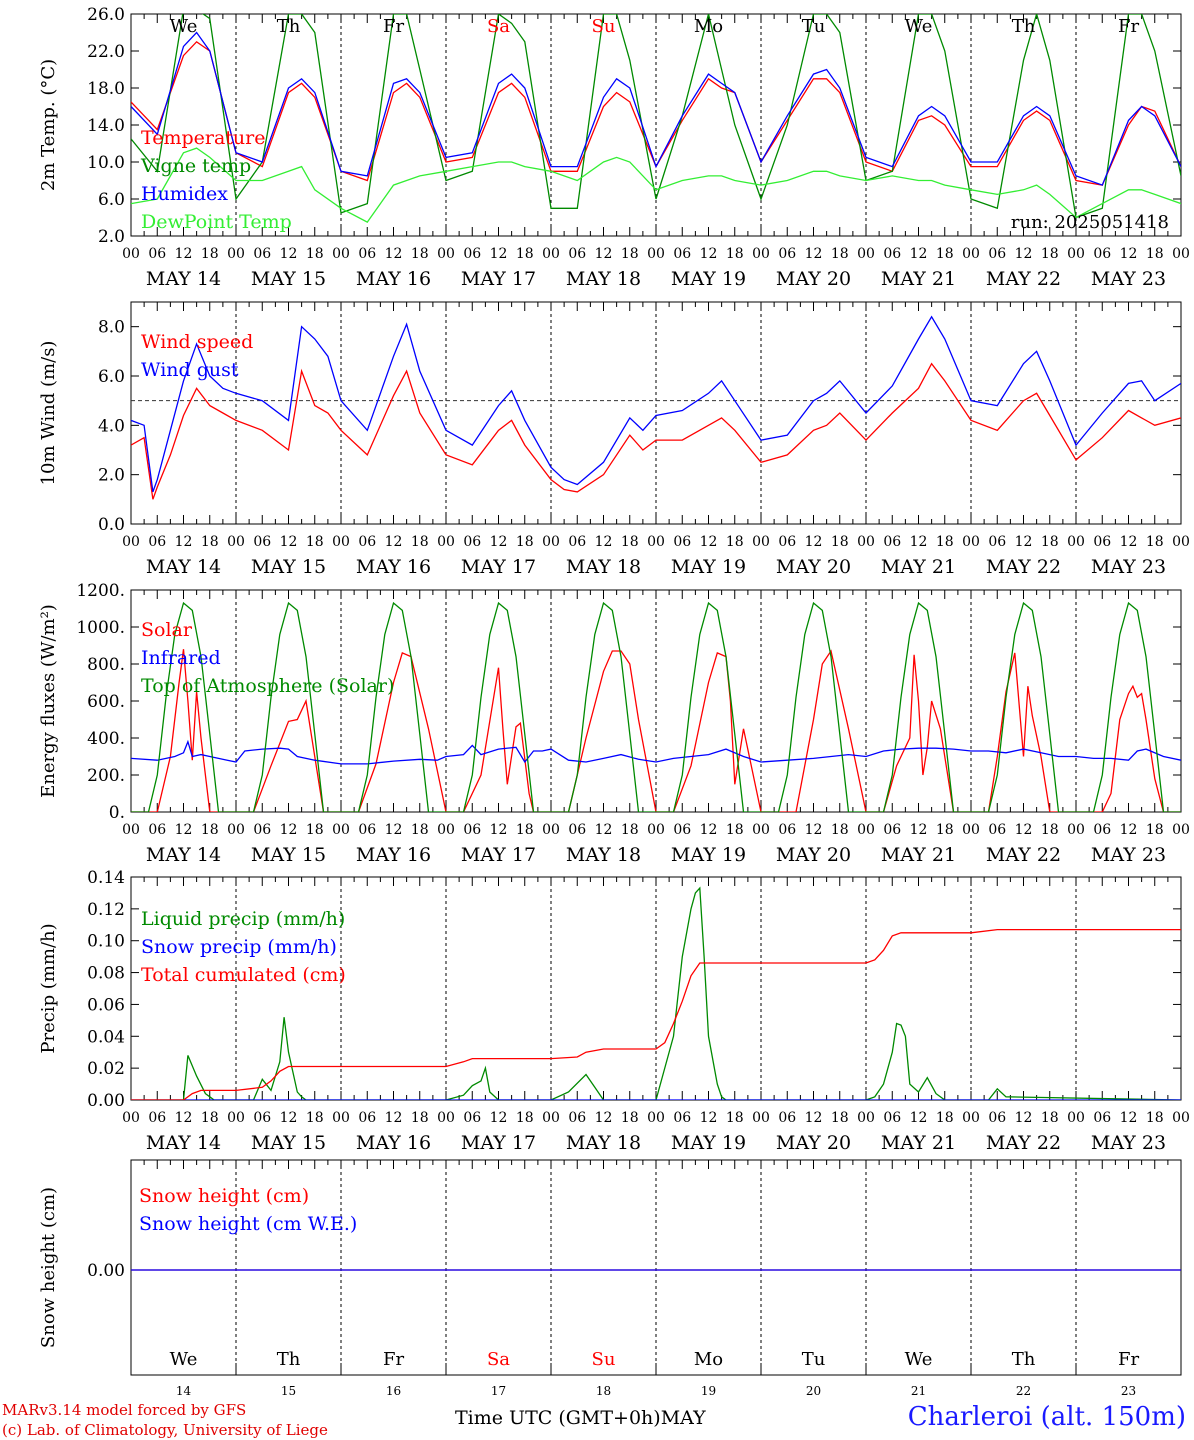 The height and width of the screenshot is (1440, 1194). What do you see at coordinates (239, 947) in the screenshot?
I see `legend-entry: Snow precip (mm/h)` at bounding box center [239, 947].